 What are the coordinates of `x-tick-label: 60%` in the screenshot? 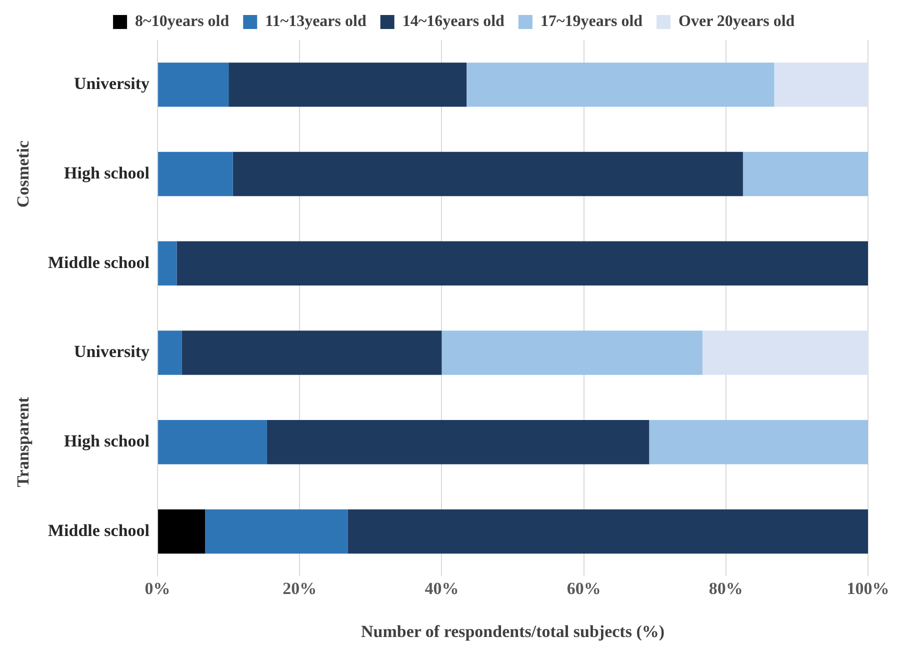 It's located at (583, 588).